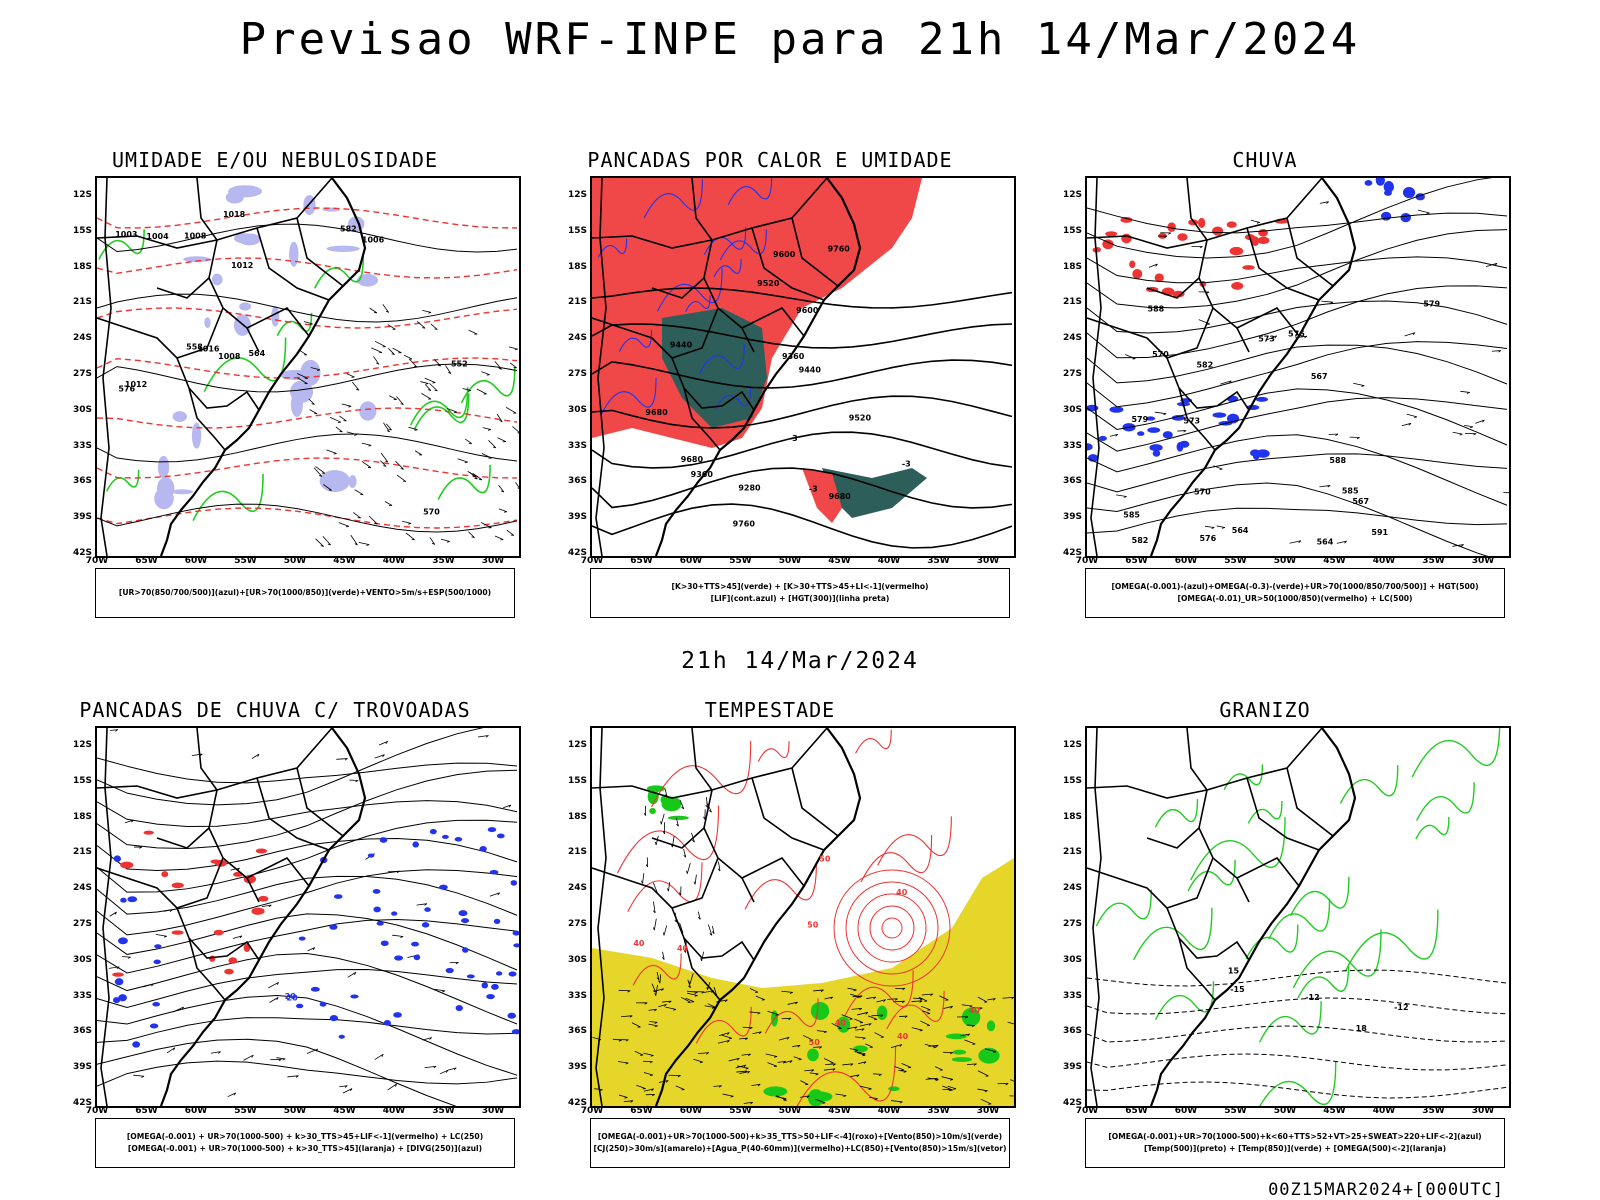 This screenshot has width=1600, height=1200. I want to click on map-trovoadas: 20 20, so click(308, 917).